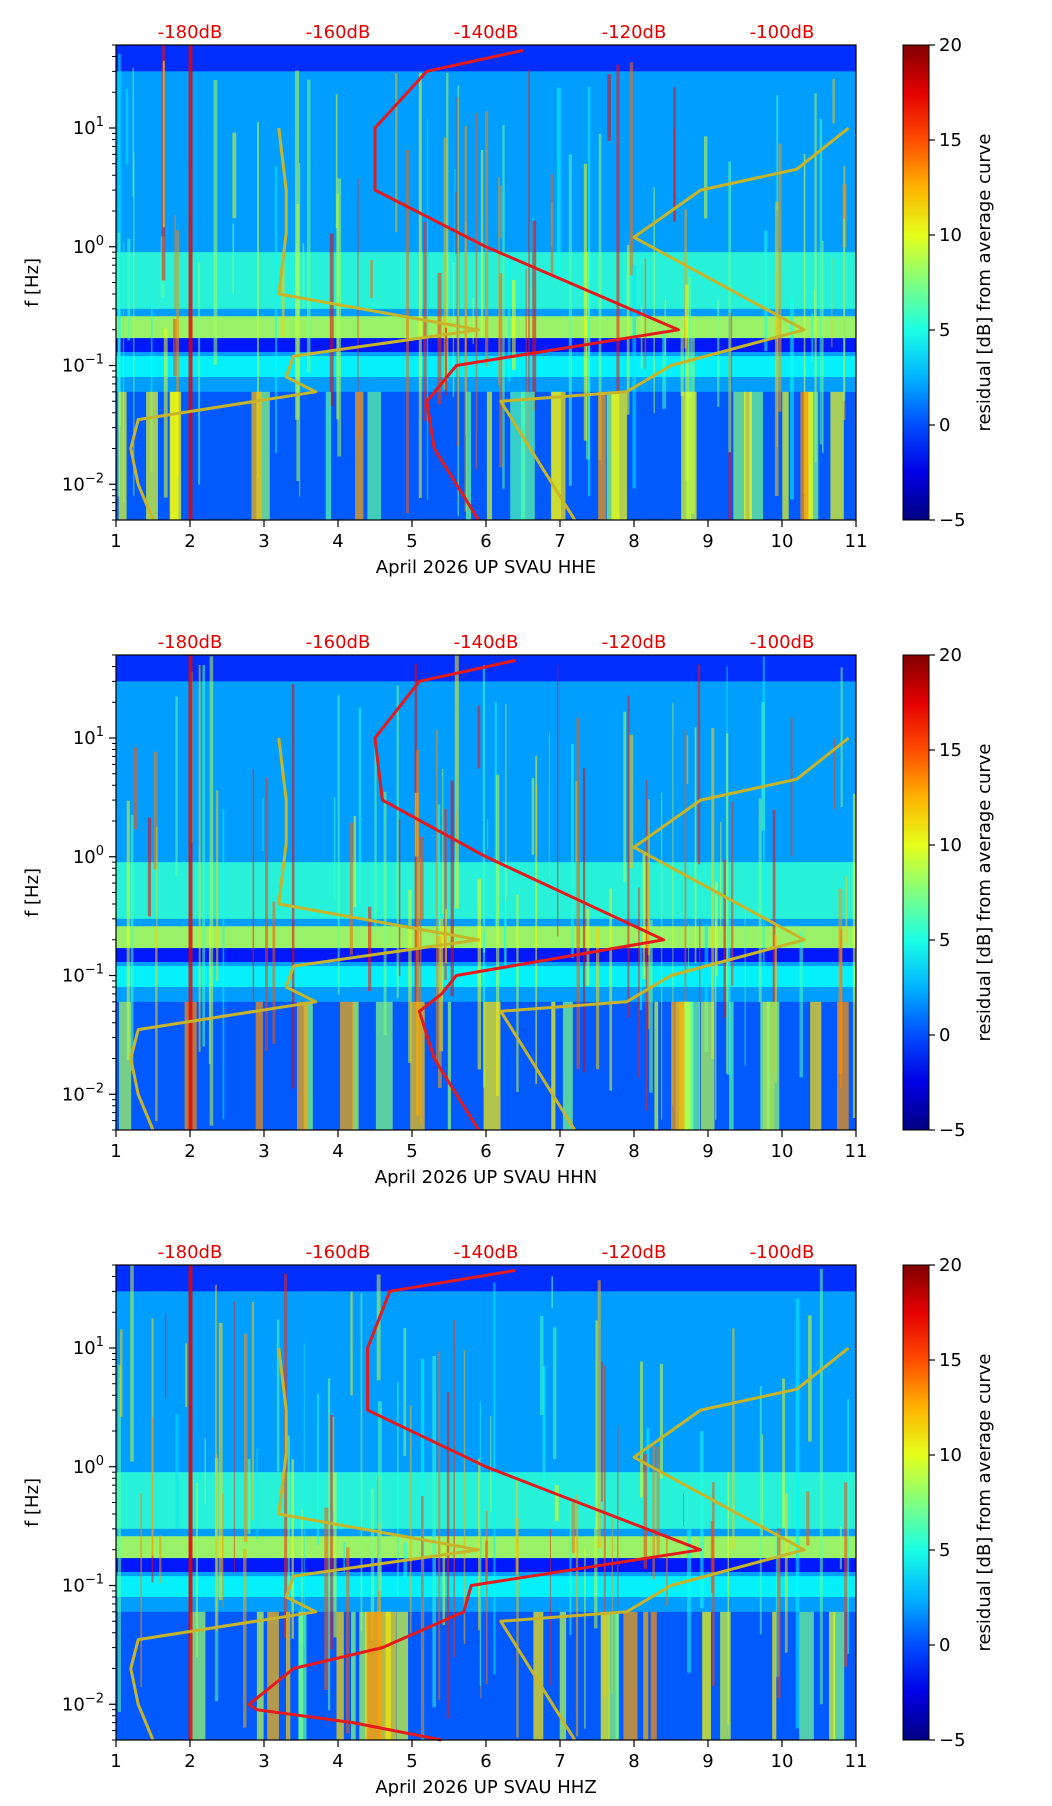  I want to click on x-axis-label: April 2026 UP SVAU HHE, so click(486, 567).